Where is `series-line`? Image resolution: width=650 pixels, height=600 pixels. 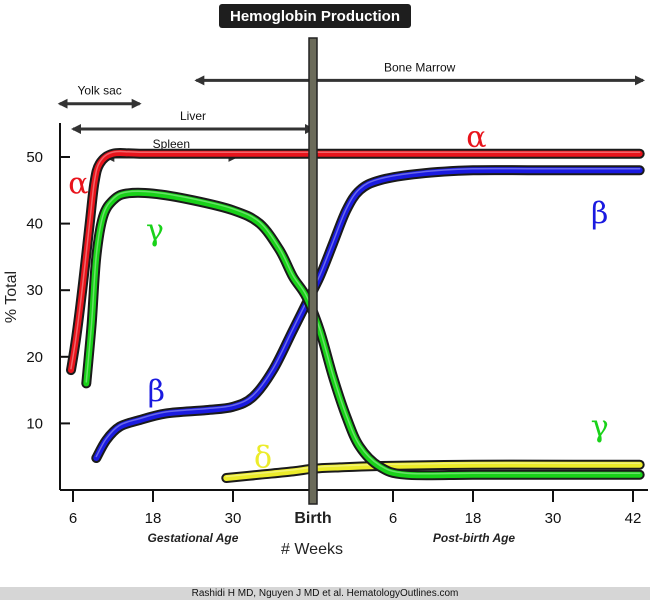
series-line is located at coordinates (433, 471).